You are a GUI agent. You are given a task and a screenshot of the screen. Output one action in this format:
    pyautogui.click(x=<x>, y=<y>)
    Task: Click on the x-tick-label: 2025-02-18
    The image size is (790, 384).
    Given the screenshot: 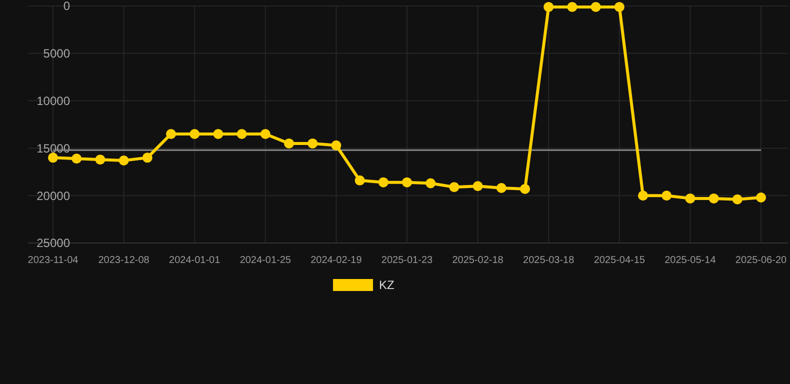 What is the action you would take?
    pyautogui.click(x=478, y=260)
    